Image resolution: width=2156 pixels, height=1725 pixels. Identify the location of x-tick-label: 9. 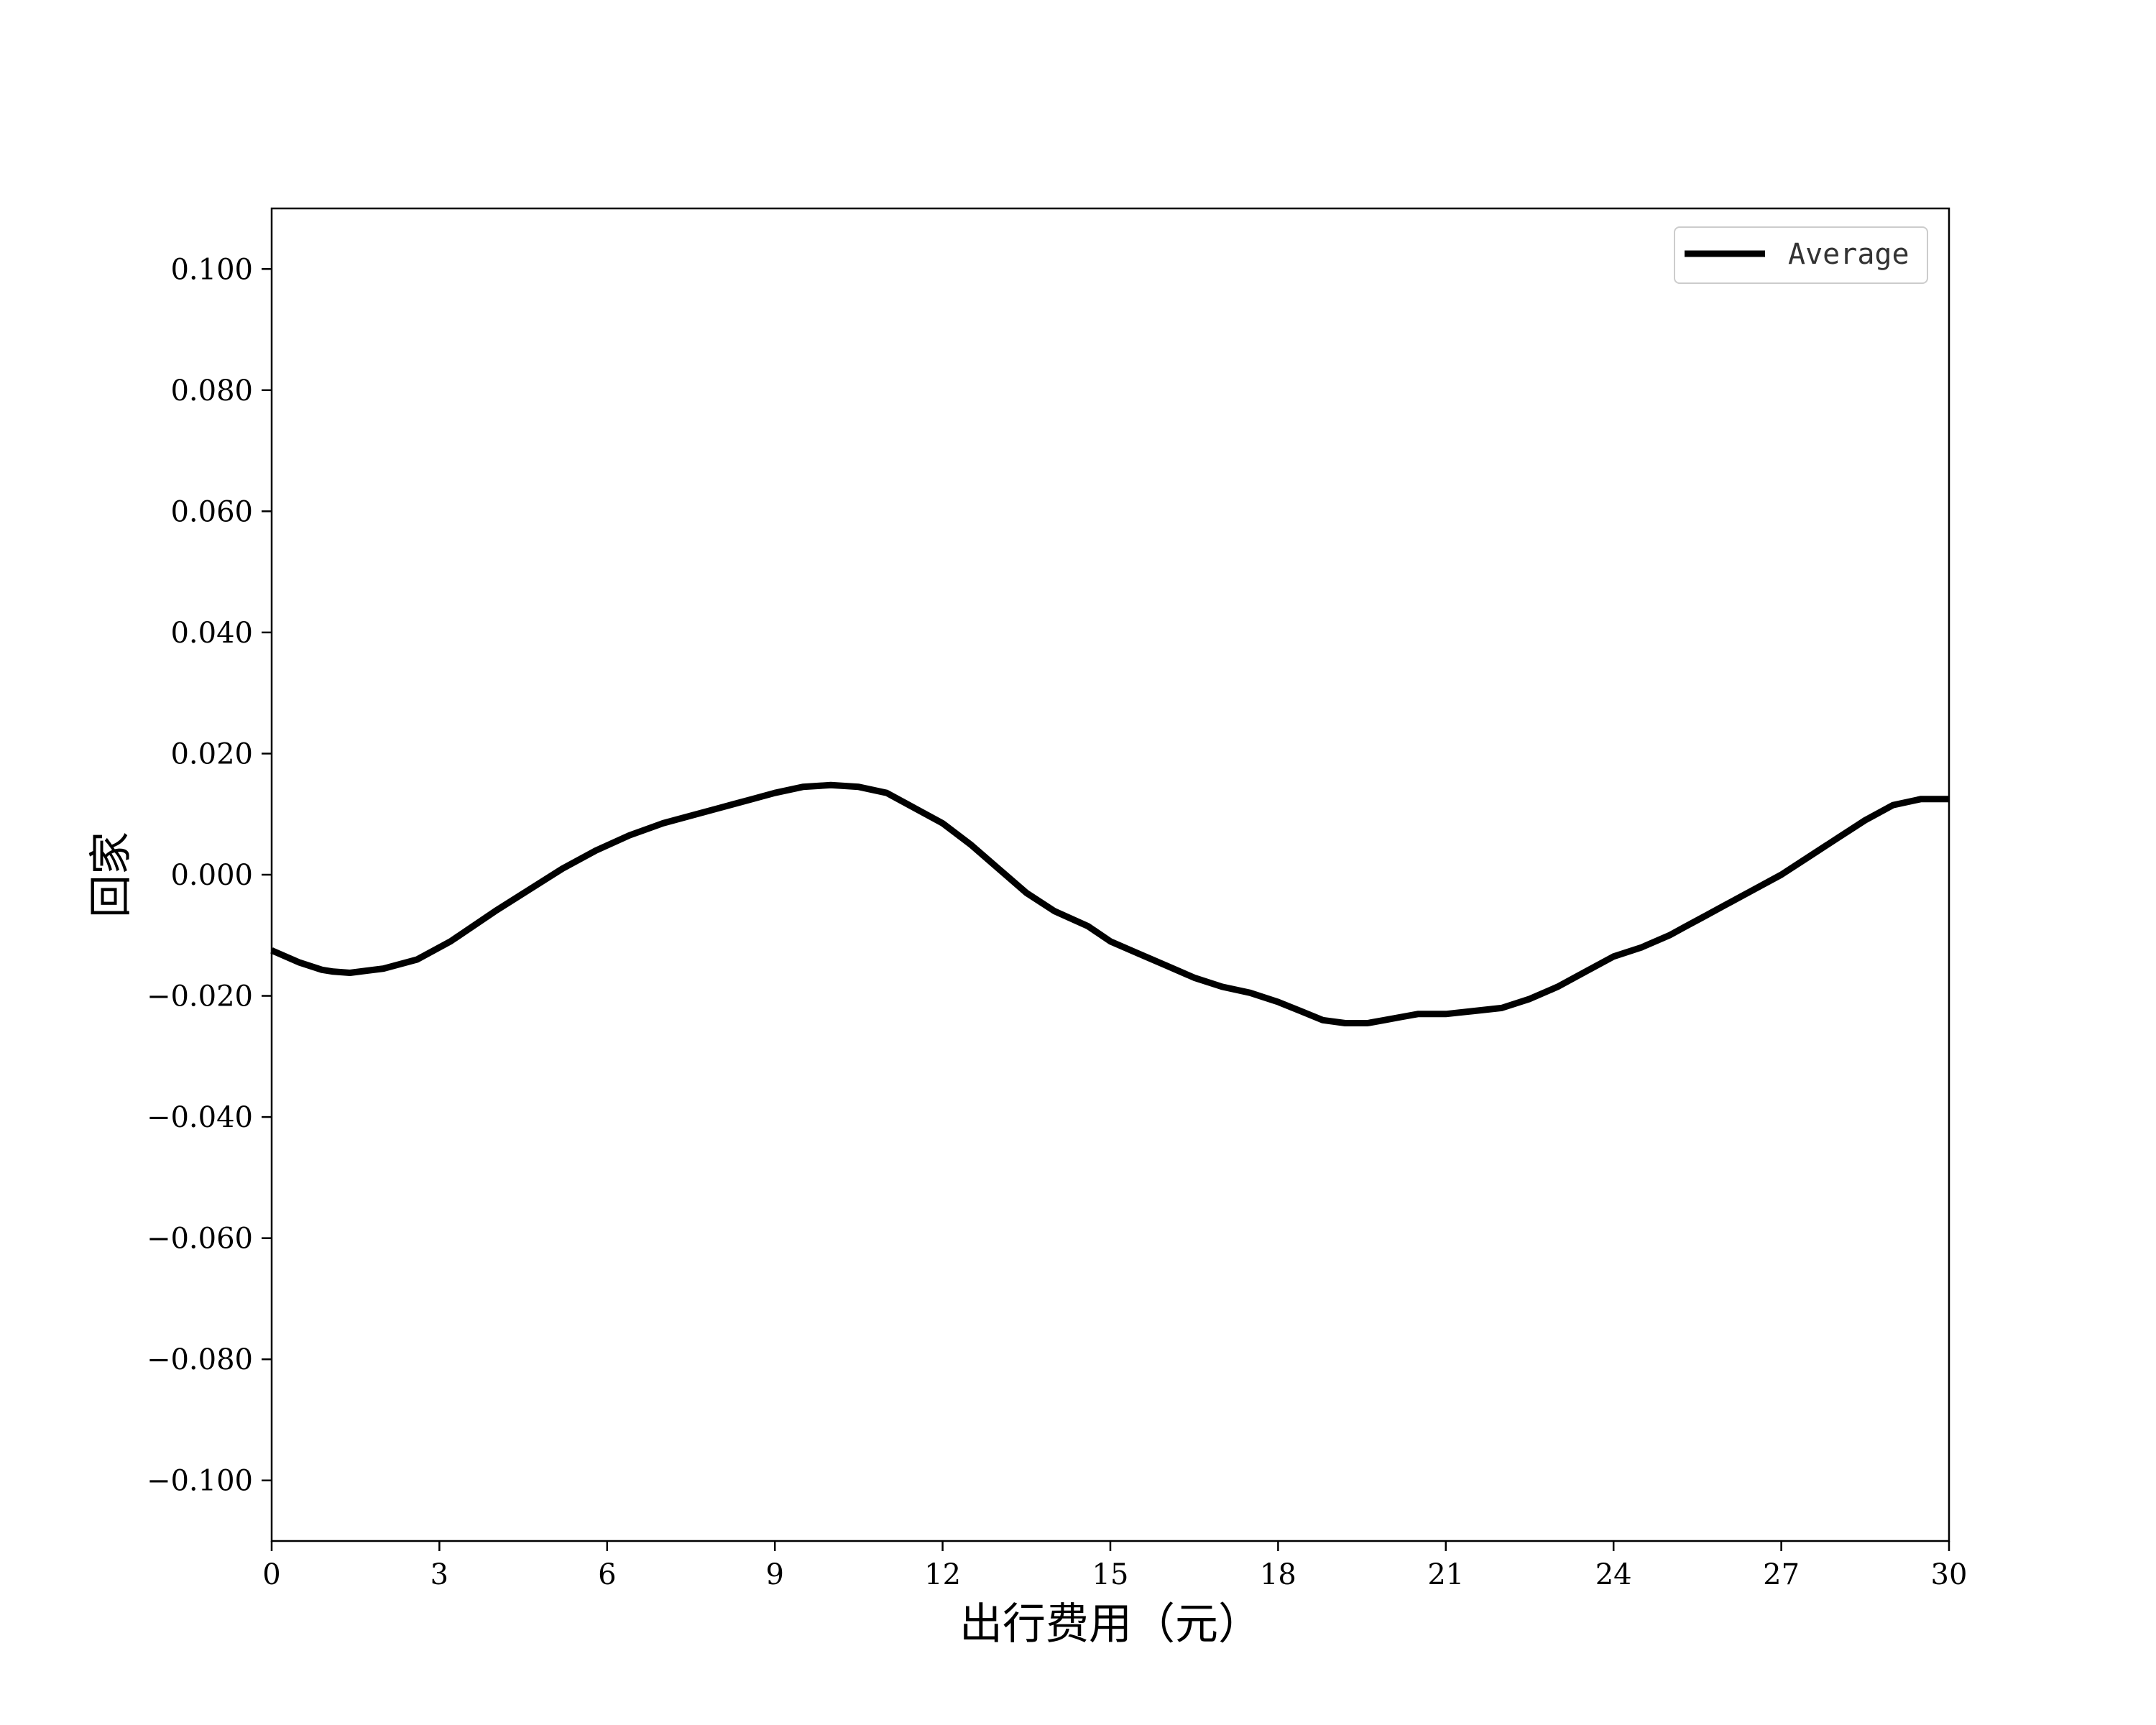
(774, 1574).